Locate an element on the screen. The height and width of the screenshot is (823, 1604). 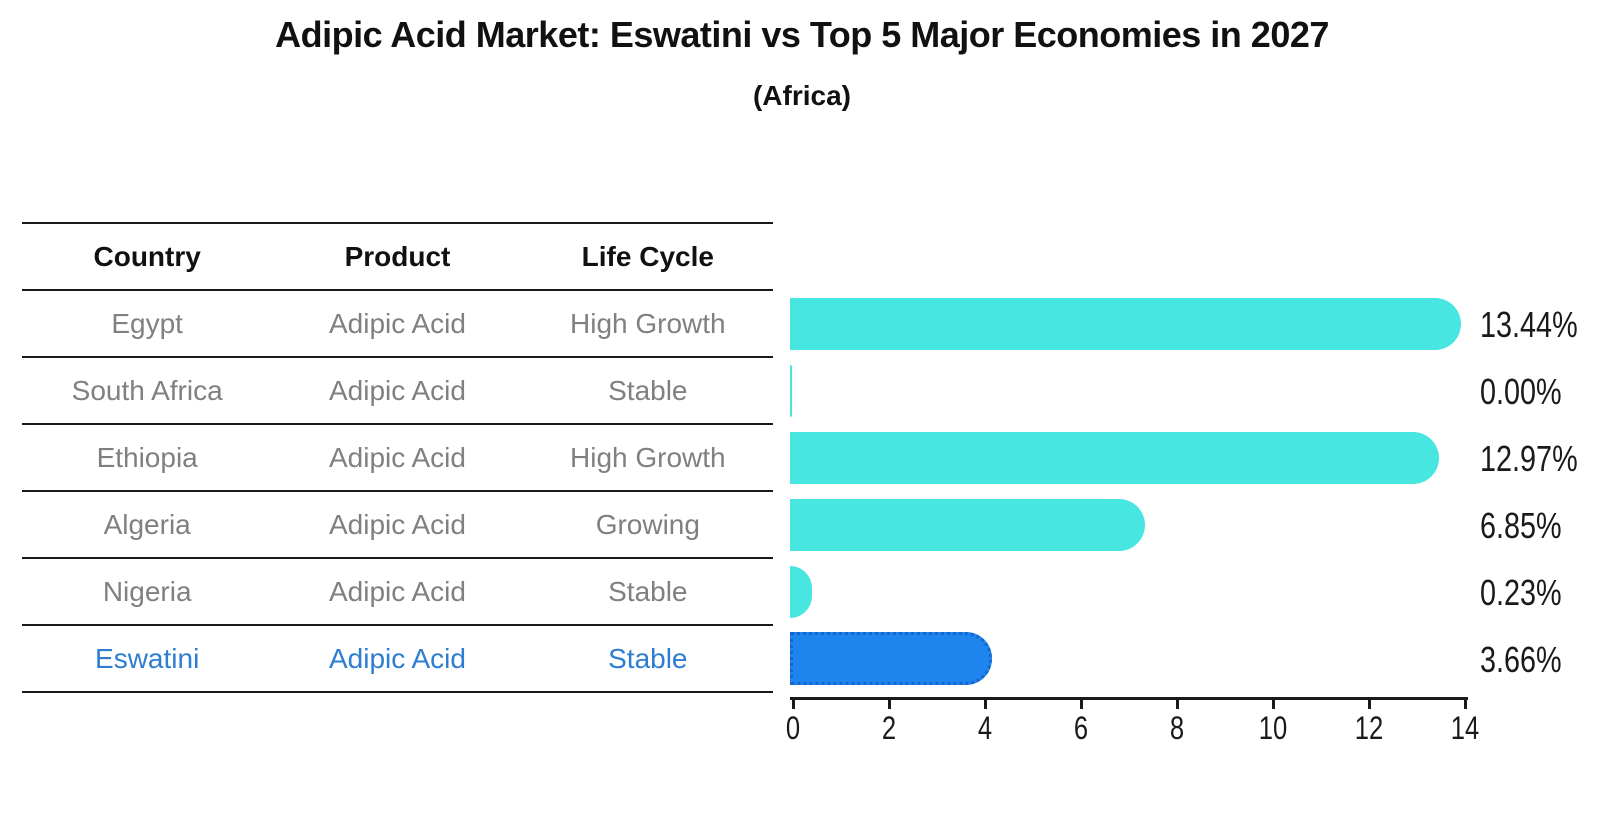
chart-row: 3.66% is located at coordinates (1197, 659).